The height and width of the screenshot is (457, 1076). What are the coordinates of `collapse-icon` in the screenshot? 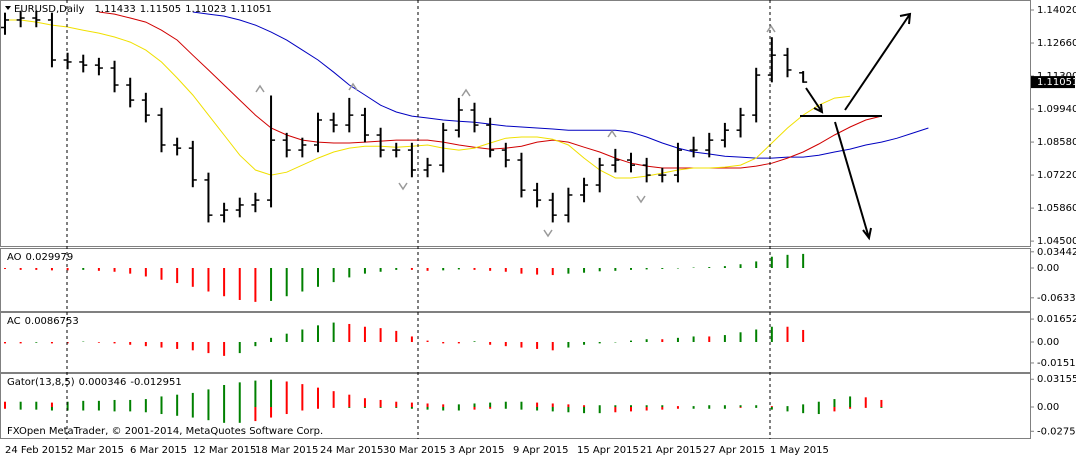 It's located at (8, 8).